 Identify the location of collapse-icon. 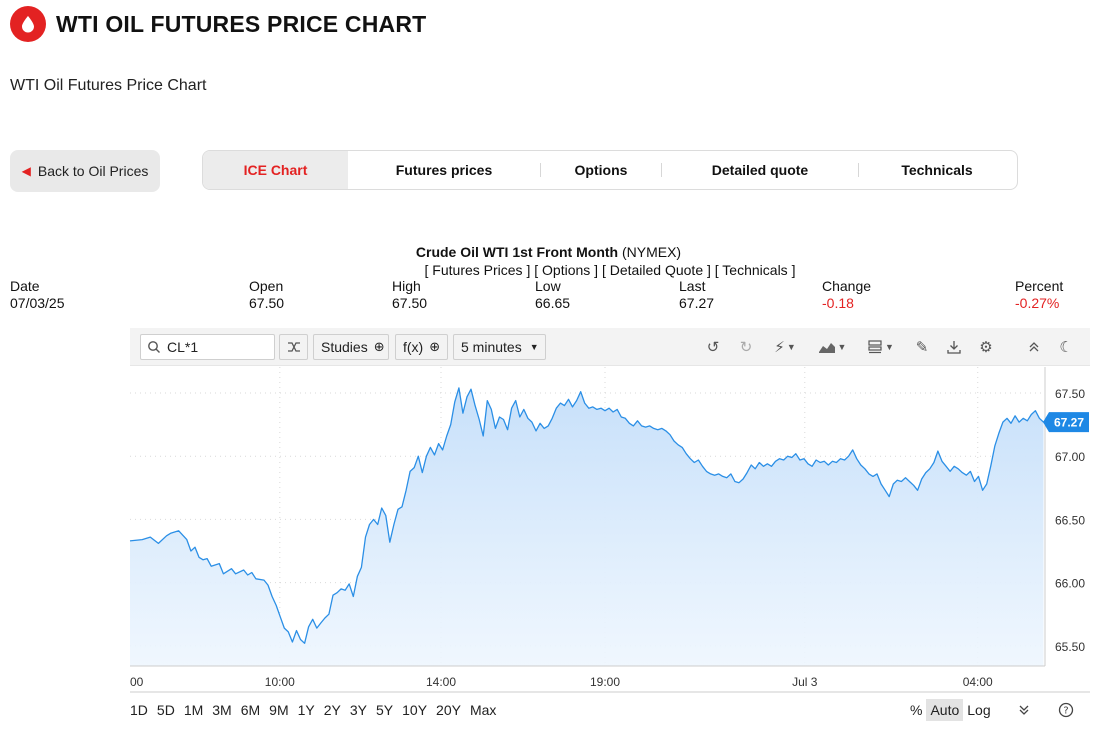
(1034, 347).